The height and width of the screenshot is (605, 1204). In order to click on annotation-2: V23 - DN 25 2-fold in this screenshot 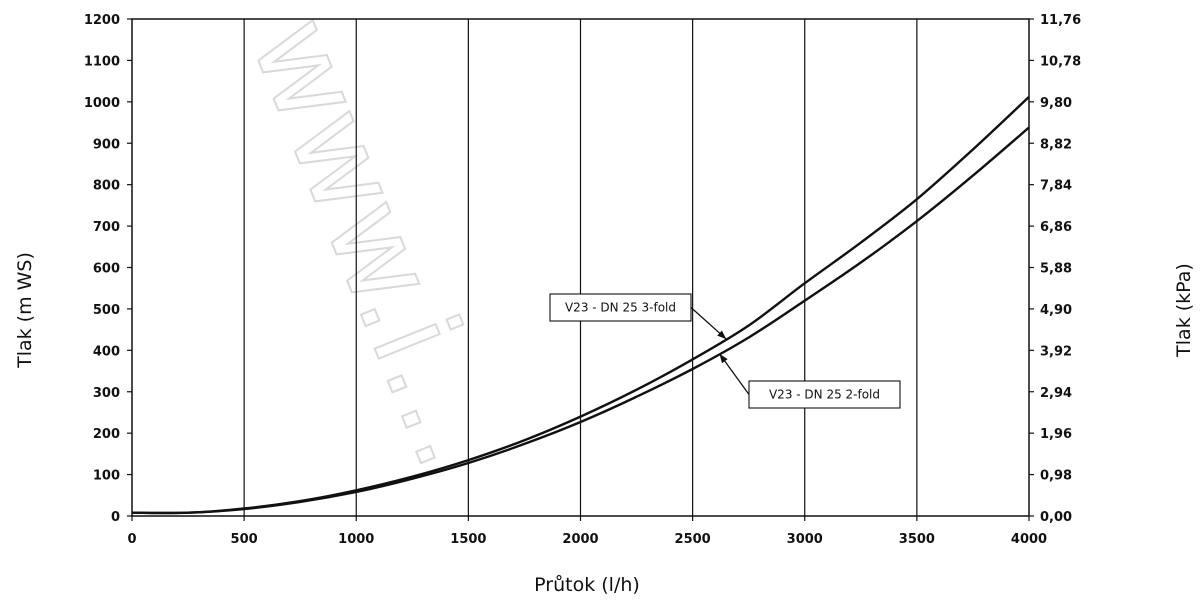, I will do `click(810, 381)`.